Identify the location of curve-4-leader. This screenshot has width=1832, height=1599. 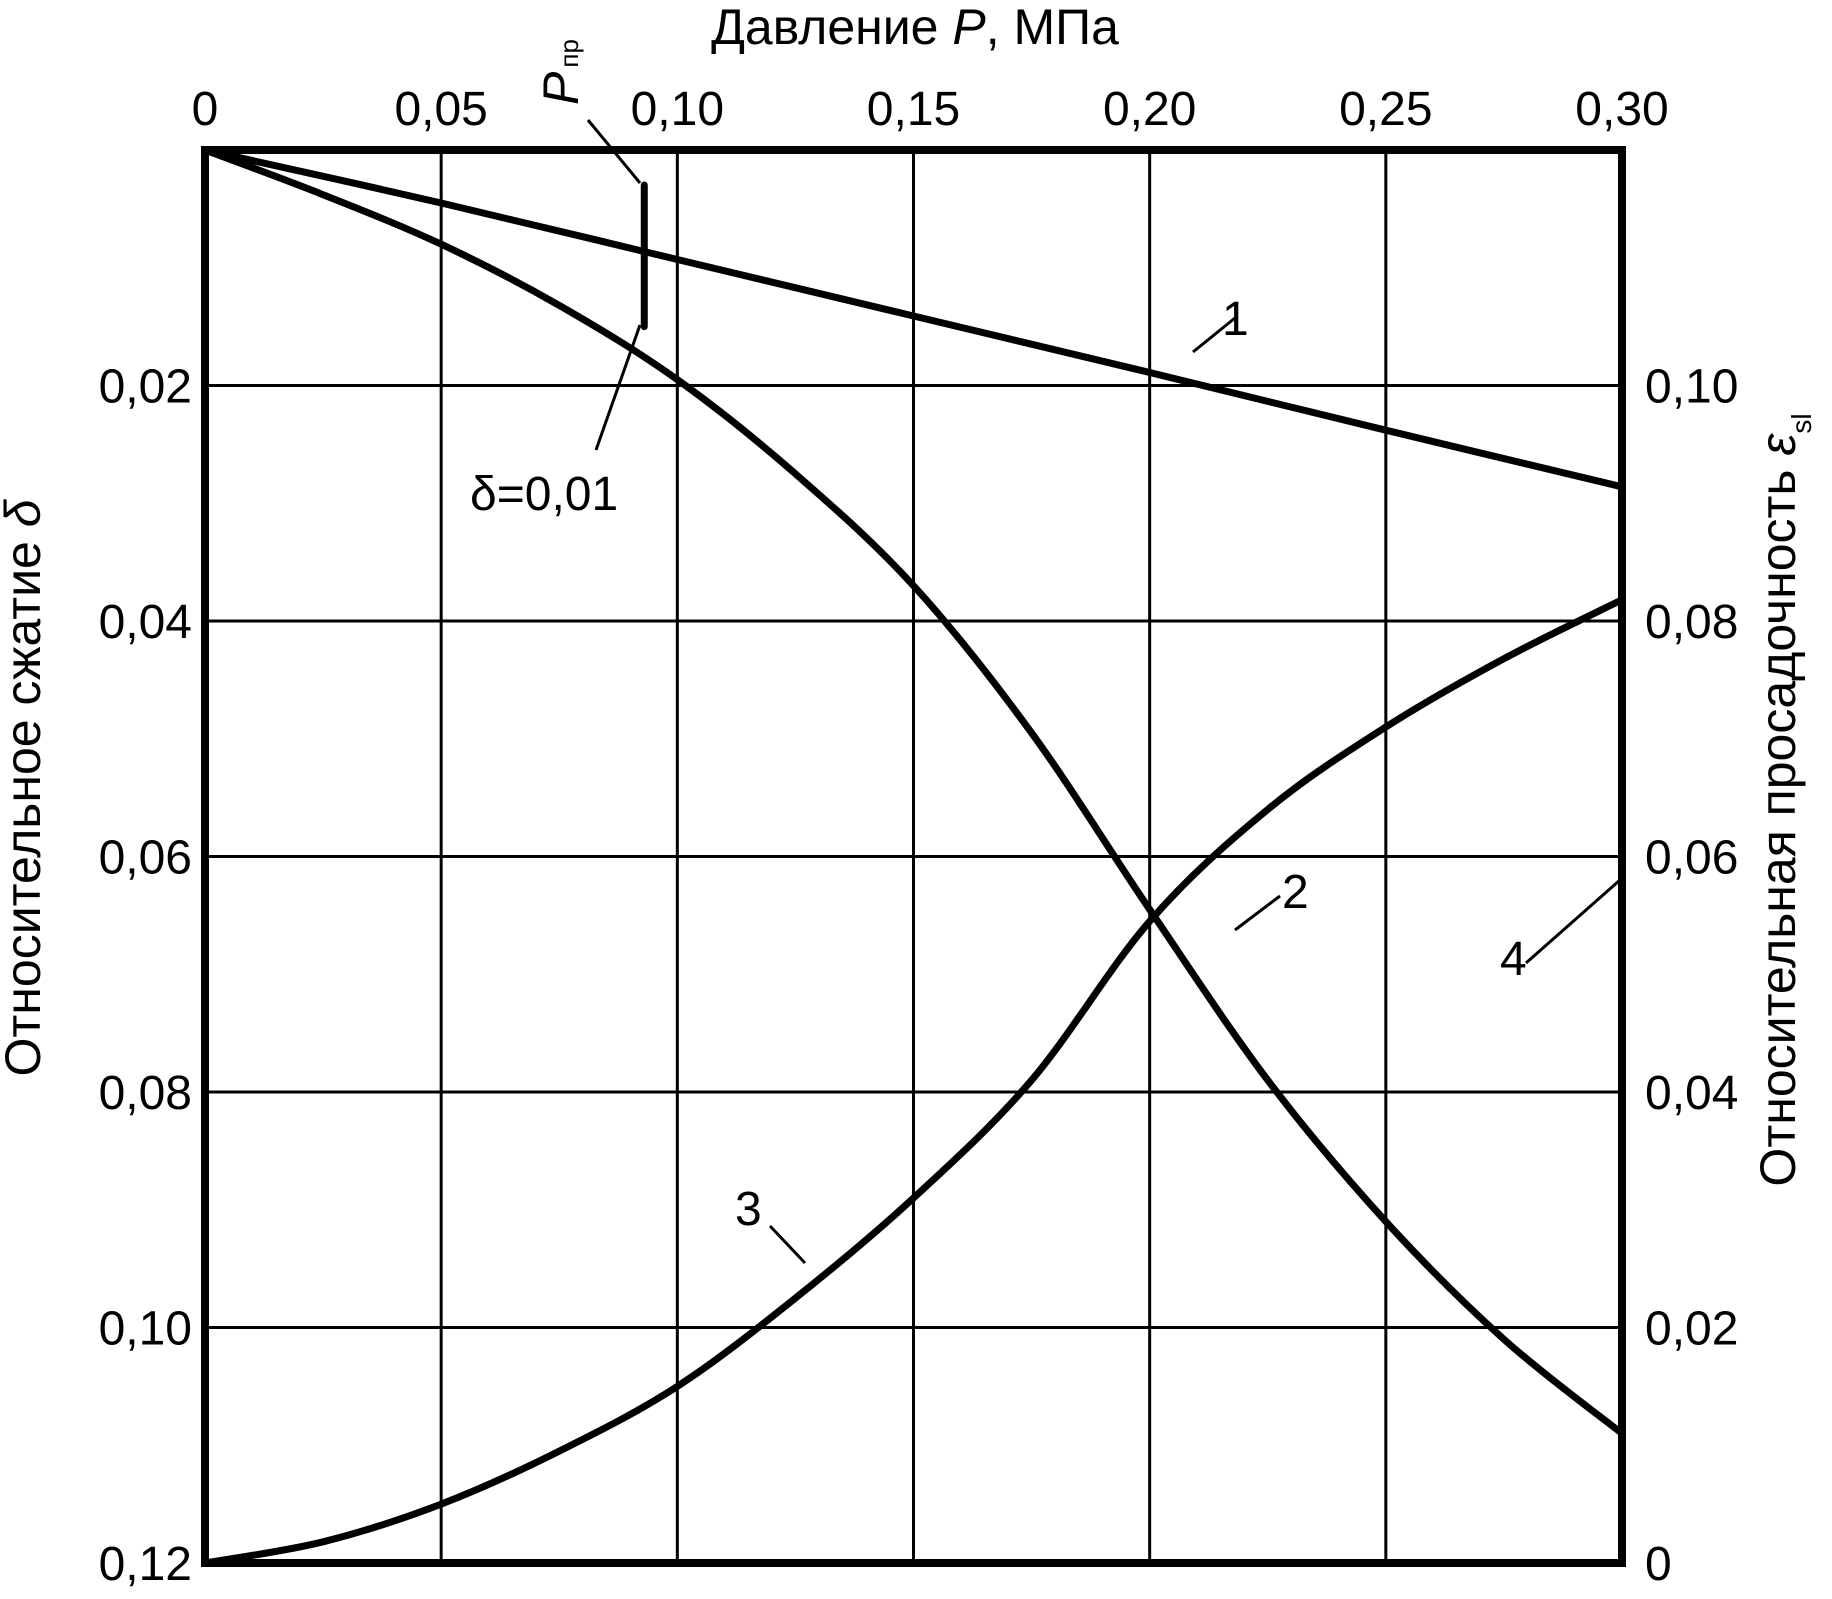
(1573, 921).